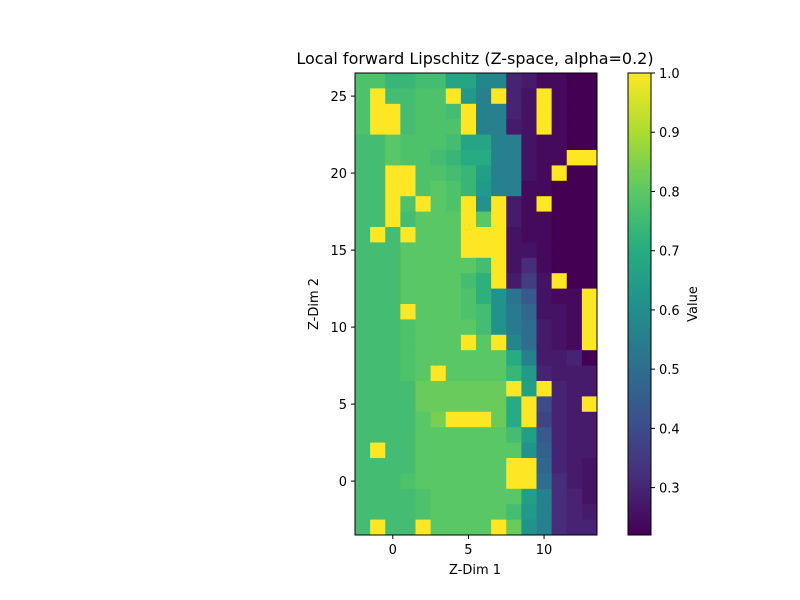  What do you see at coordinates (338, 328) in the screenshot?
I see `y-tick-label: 10` at bounding box center [338, 328].